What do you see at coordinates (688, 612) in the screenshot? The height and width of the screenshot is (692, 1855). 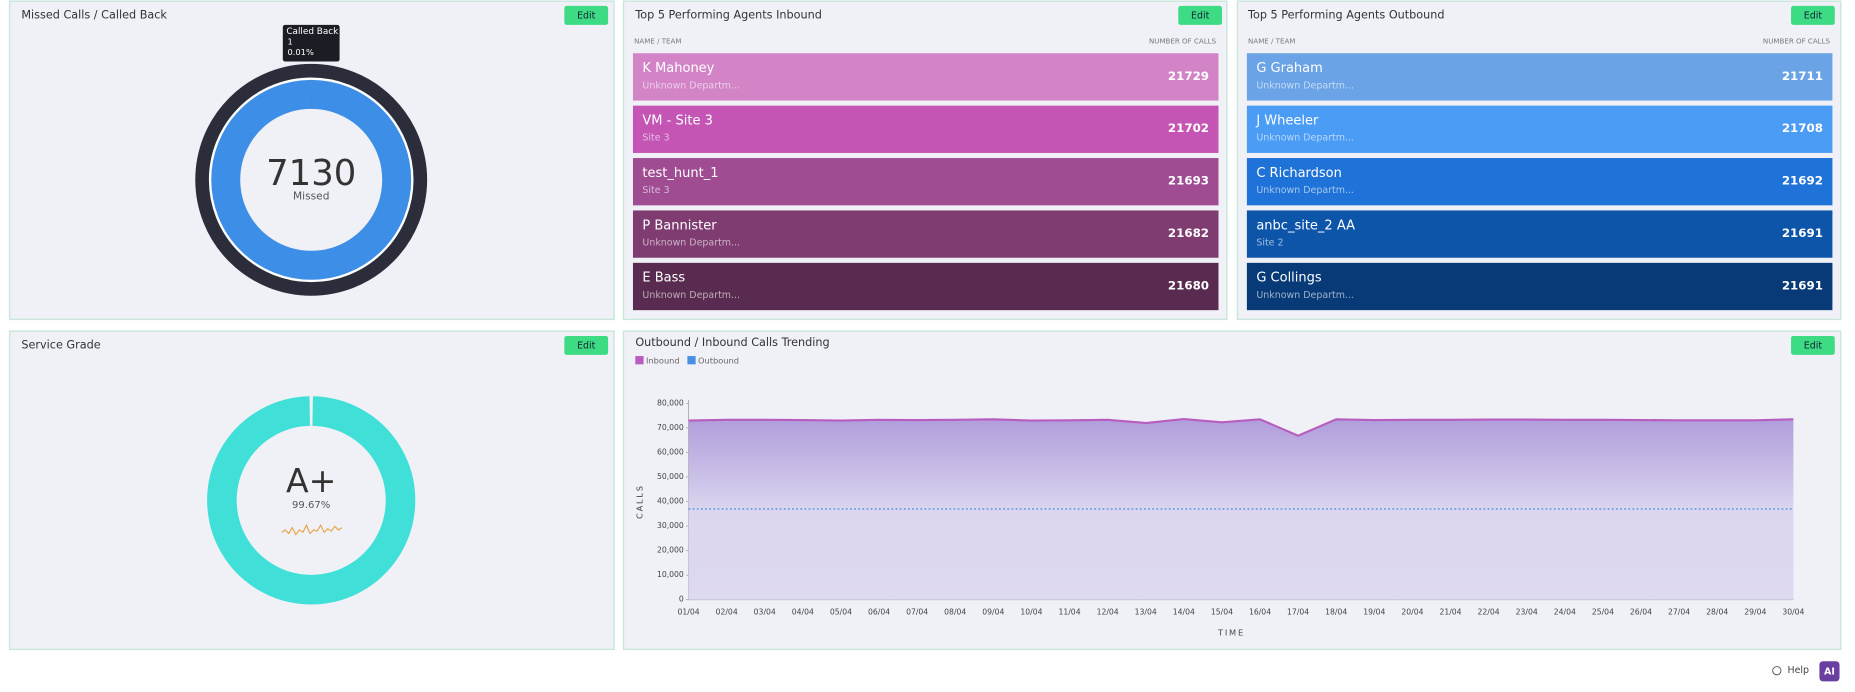 I see `x-tick-label: 01/04` at bounding box center [688, 612].